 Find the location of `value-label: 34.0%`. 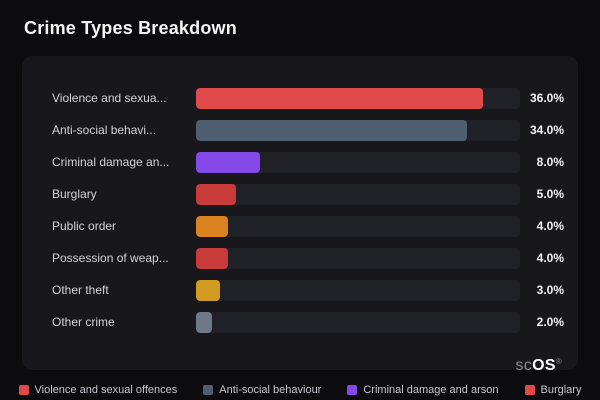

value-label: 34.0% is located at coordinates (546, 130).